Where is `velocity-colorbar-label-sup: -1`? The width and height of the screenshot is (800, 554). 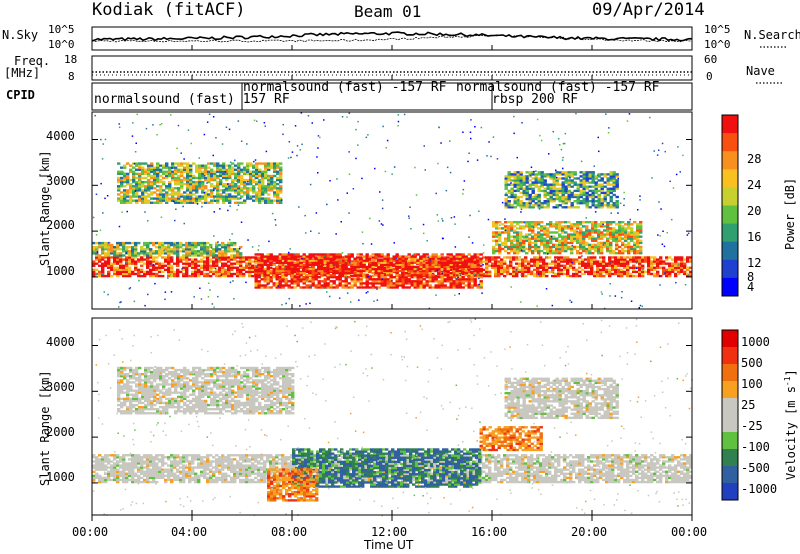
velocity-colorbar-label-sup: -1 is located at coordinates (787, 381).